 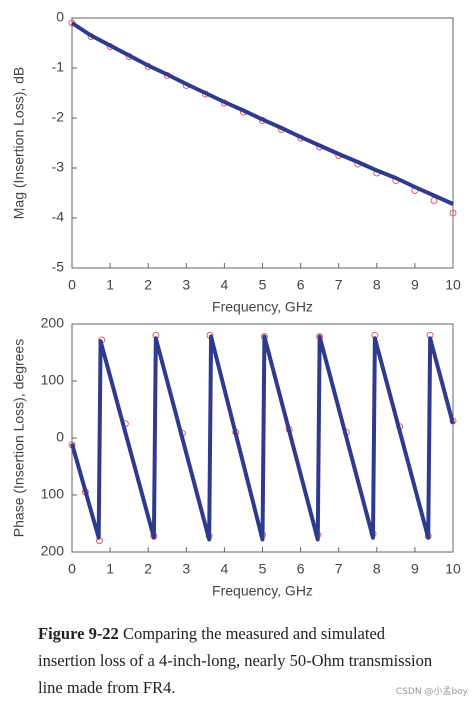 What do you see at coordinates (453, 213) in the screenshot?
I see `measured-point` at bounding box center [453, 213].